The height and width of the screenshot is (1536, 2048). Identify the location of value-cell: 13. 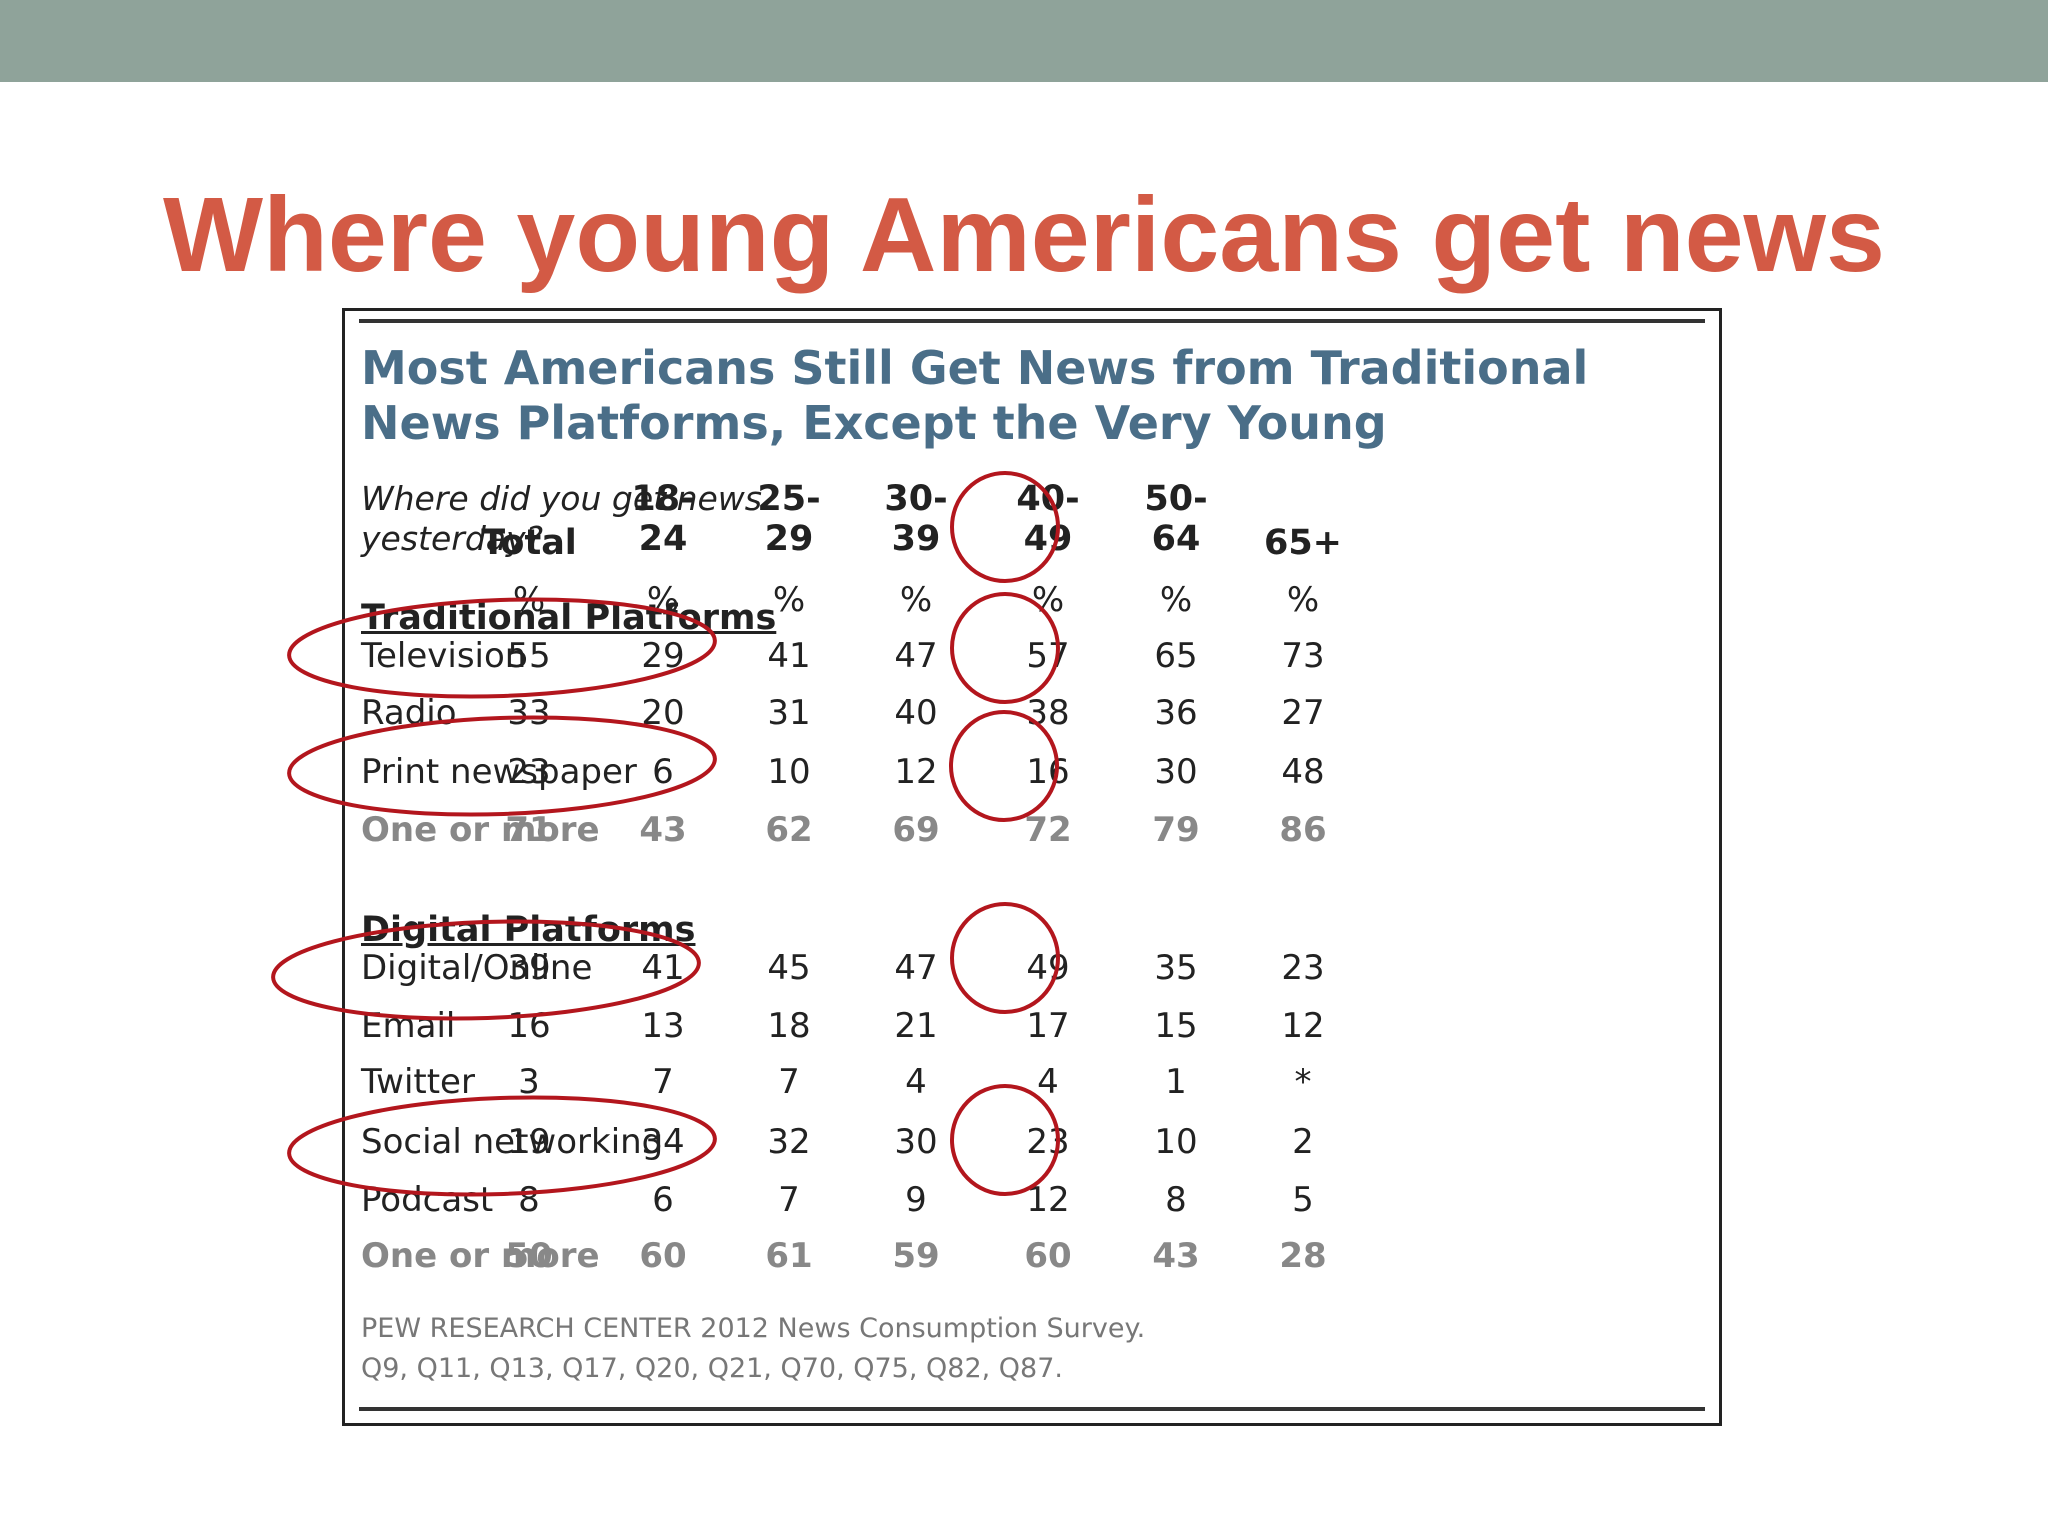
(663, 1026).